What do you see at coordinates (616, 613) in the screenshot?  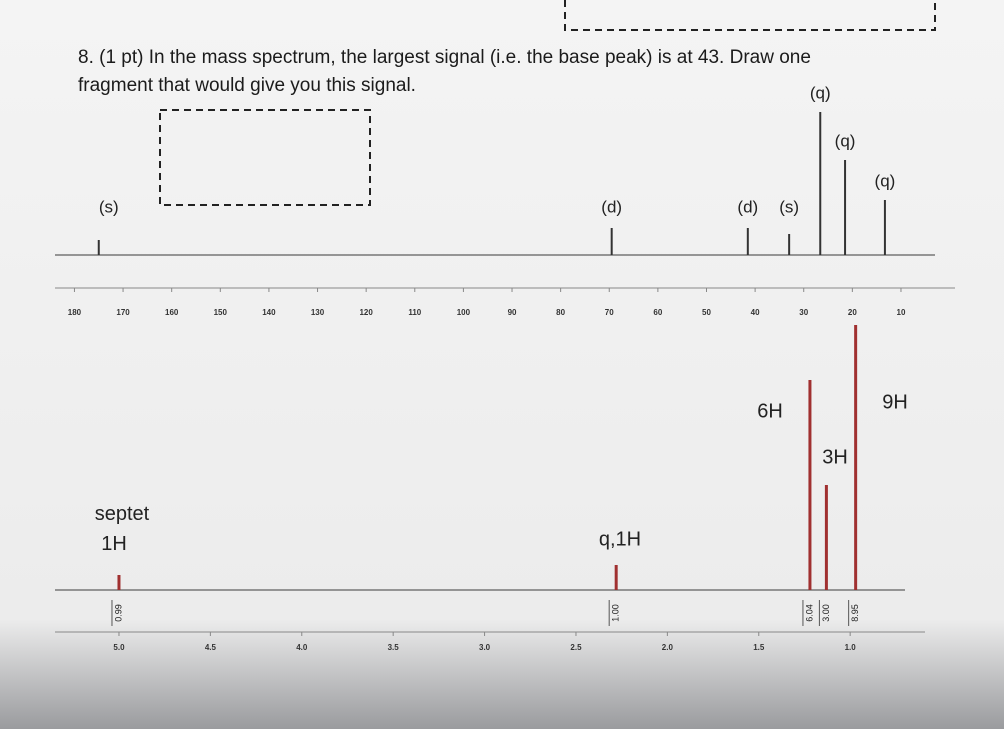 I see `integral-label: 1.00` at bounding box center [616, 613].